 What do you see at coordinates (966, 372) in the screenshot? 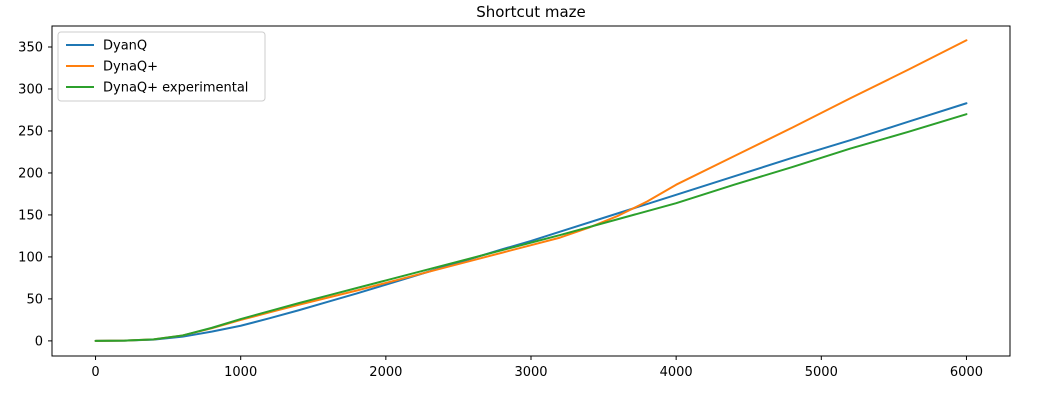
I see `x-tick-label: 6000` at bounding box center [966, 372].